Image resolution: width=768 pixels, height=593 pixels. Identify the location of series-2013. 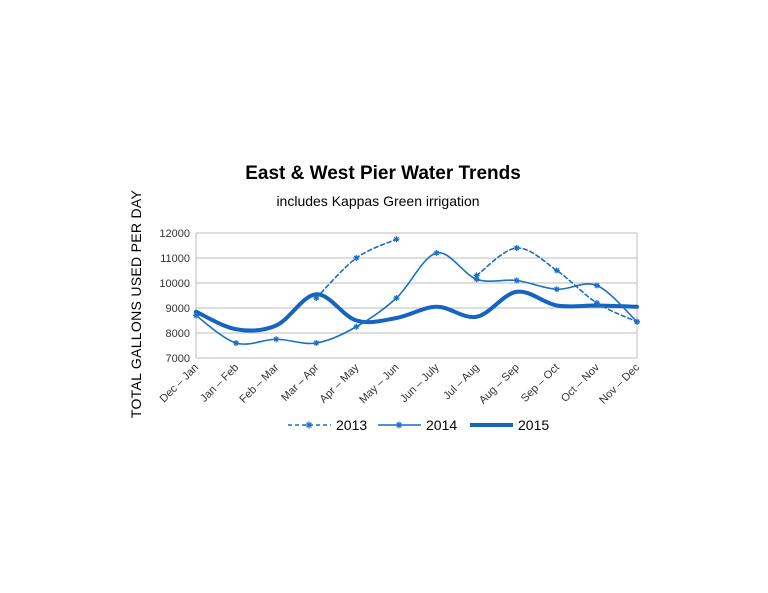
(476, 280).